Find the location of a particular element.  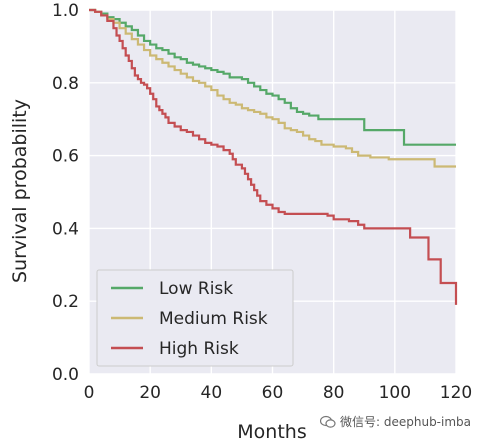

x-tick-label: 80 is located at coordinates (334, 393).